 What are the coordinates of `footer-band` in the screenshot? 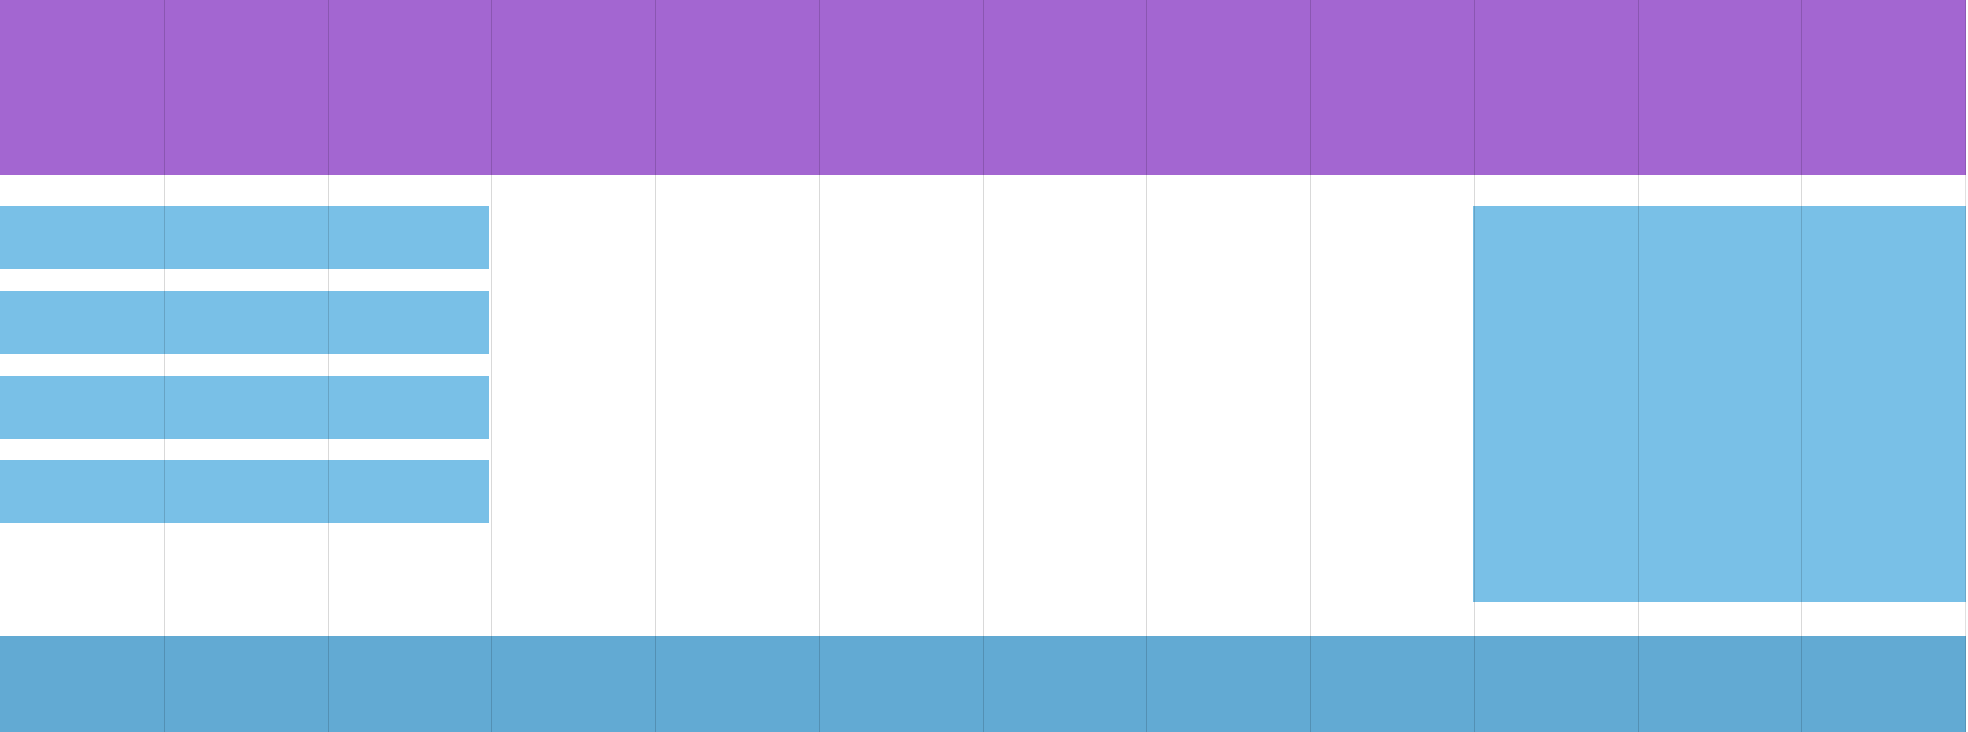 It's located at (983, 684).